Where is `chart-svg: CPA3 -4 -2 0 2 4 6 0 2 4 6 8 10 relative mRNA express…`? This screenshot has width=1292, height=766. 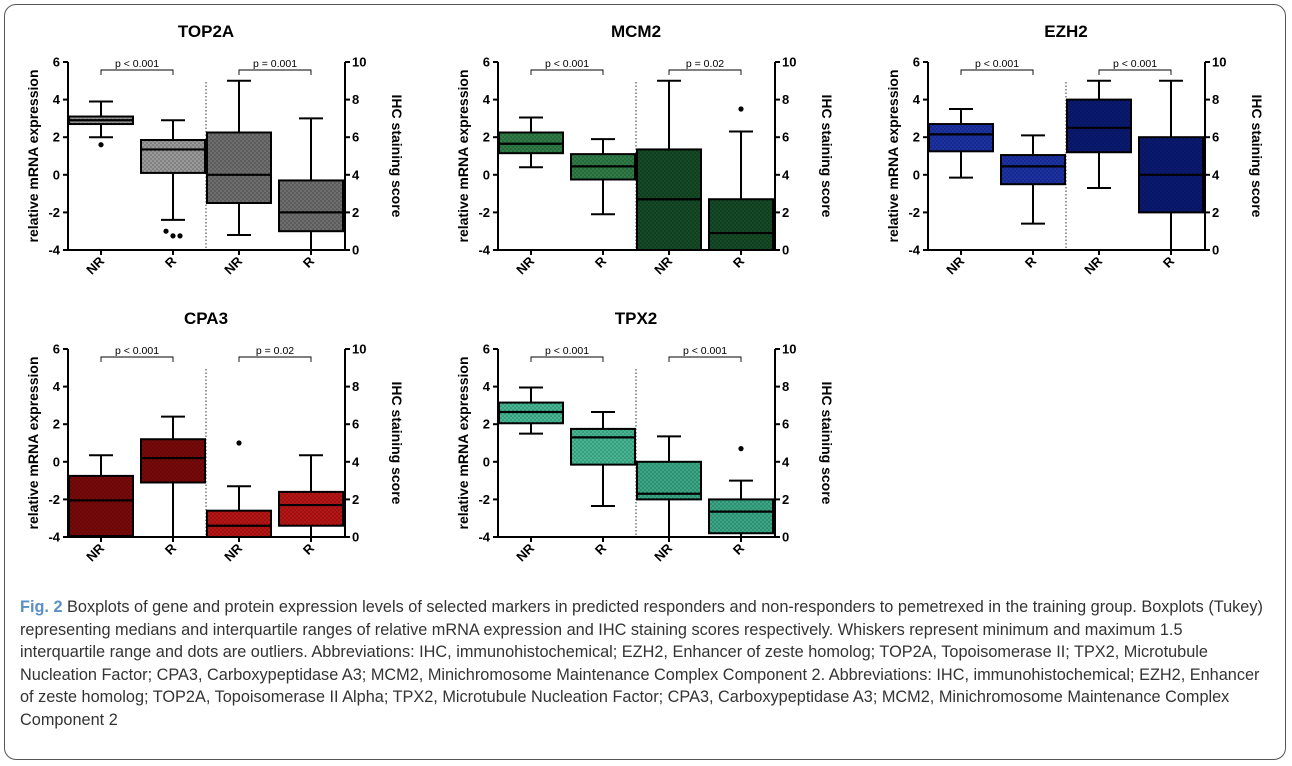
chart-svg: CPA3 -4 -2 0 2 4 6 0 2 4 6 8 10 relative mRNA express… is located at coordinates (215, 436).